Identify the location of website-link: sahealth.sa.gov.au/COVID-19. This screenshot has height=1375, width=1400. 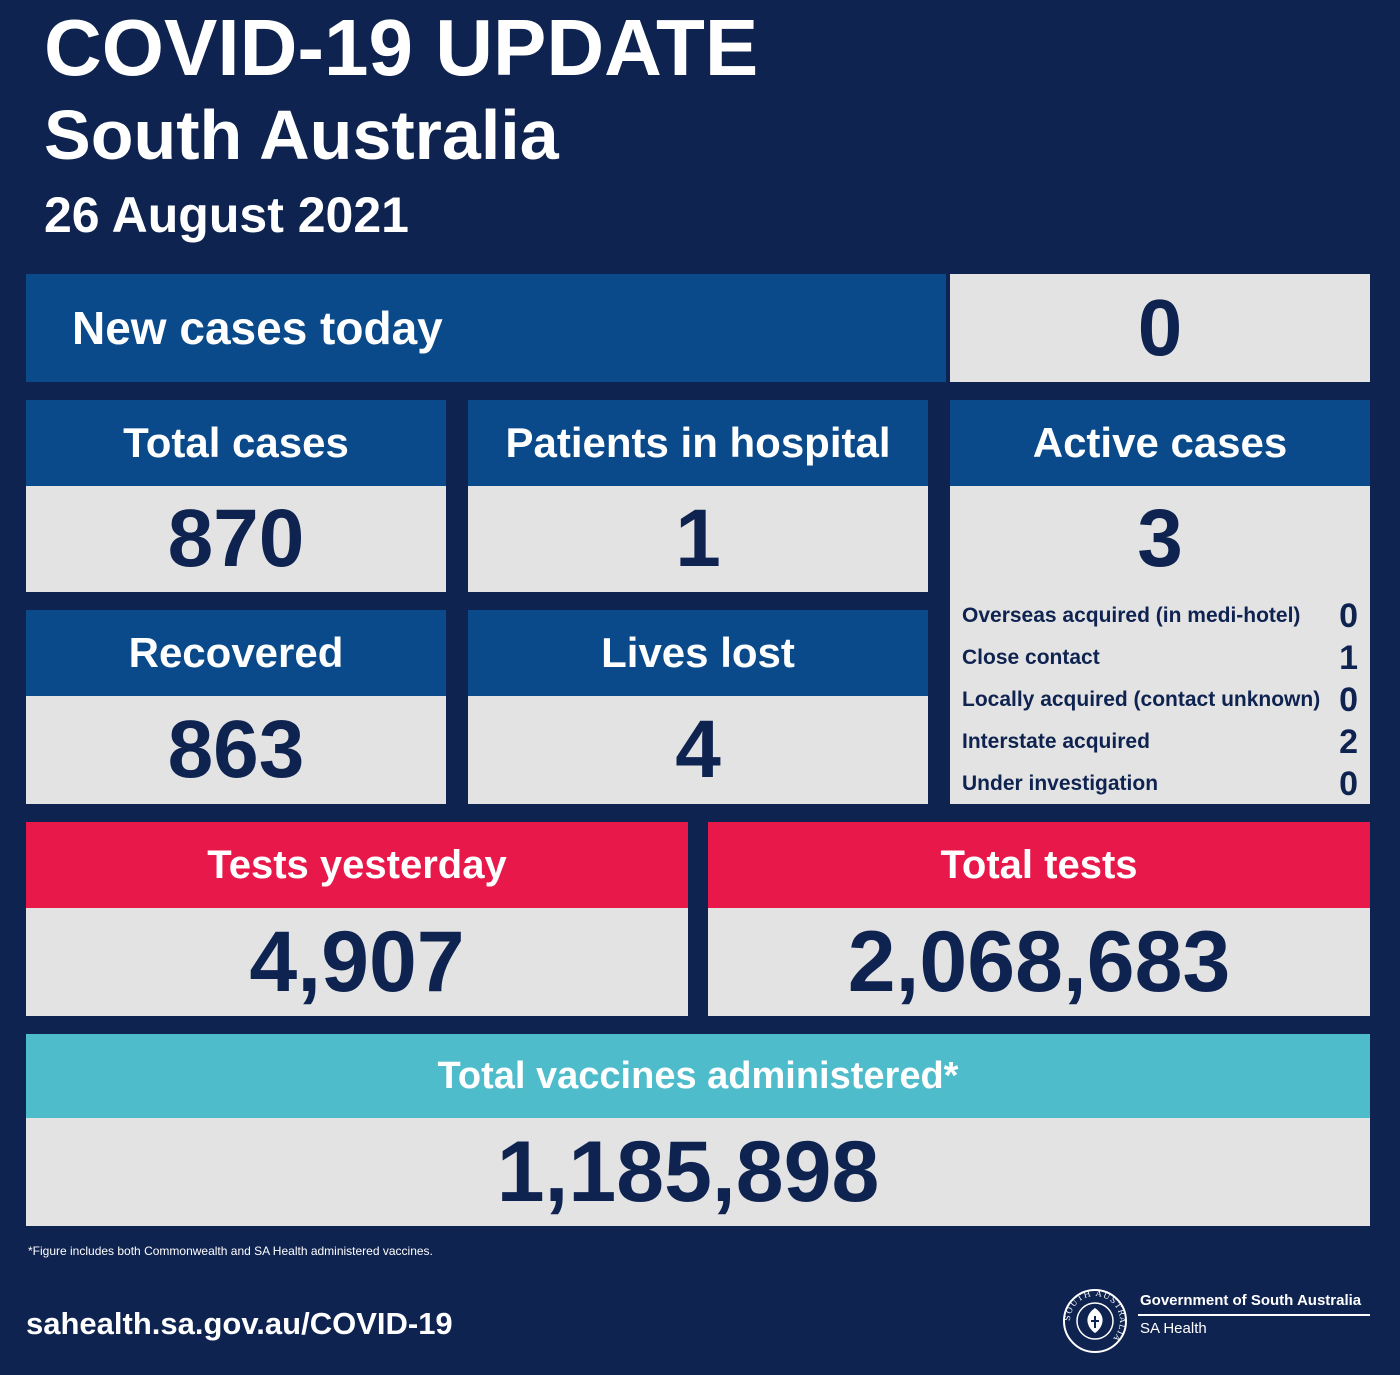
(239, 1323).